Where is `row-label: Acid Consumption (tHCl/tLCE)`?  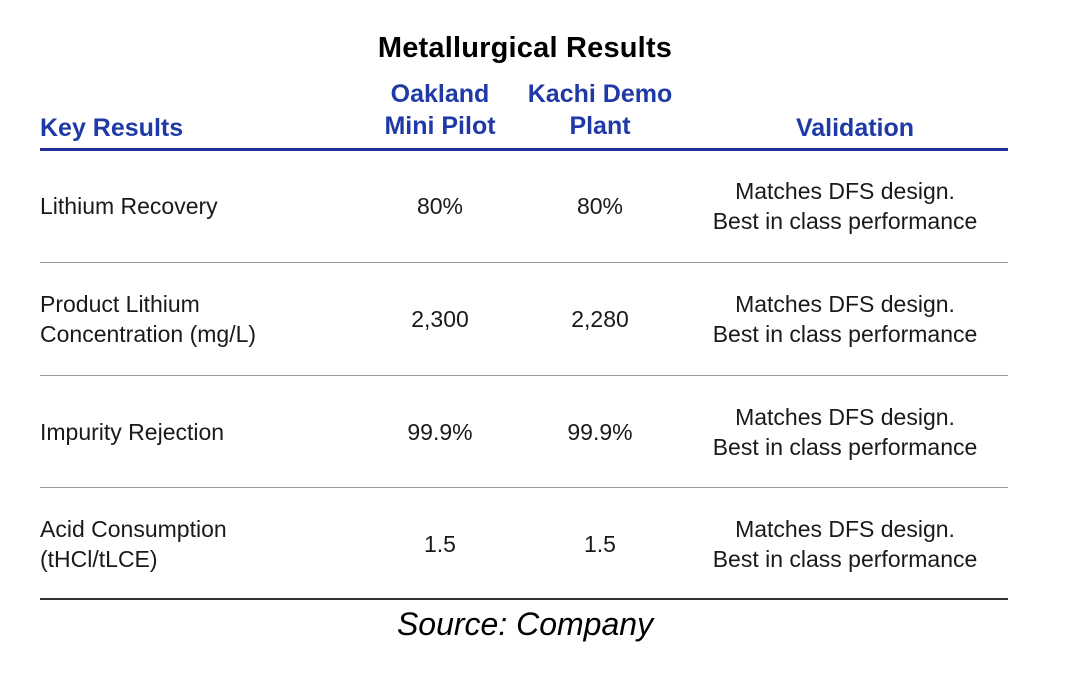 row-label: Acid Consumption (tHCl/tLCE) is located at coordinates (200, 544).